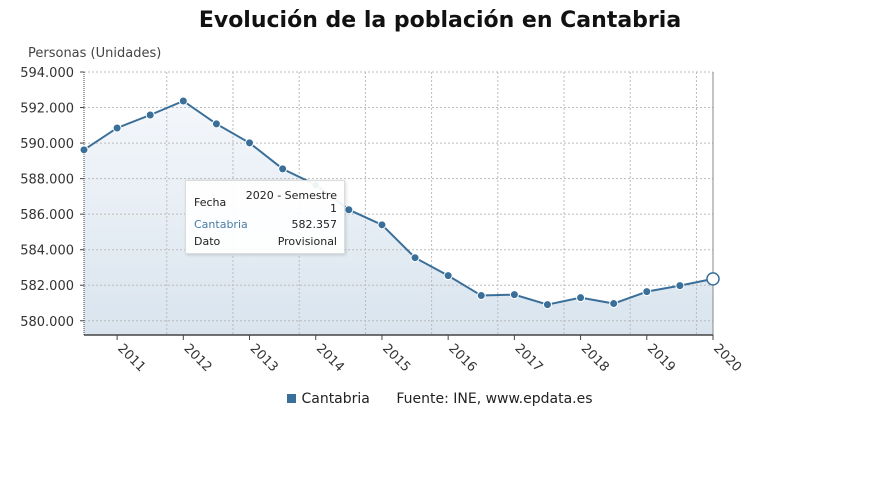 This screenshot has height=495, width=880. What do you see at coordinates (47, 322) in the screenshot?
I see `y-tick-label: 580.000` at bounding box center [47, 322].